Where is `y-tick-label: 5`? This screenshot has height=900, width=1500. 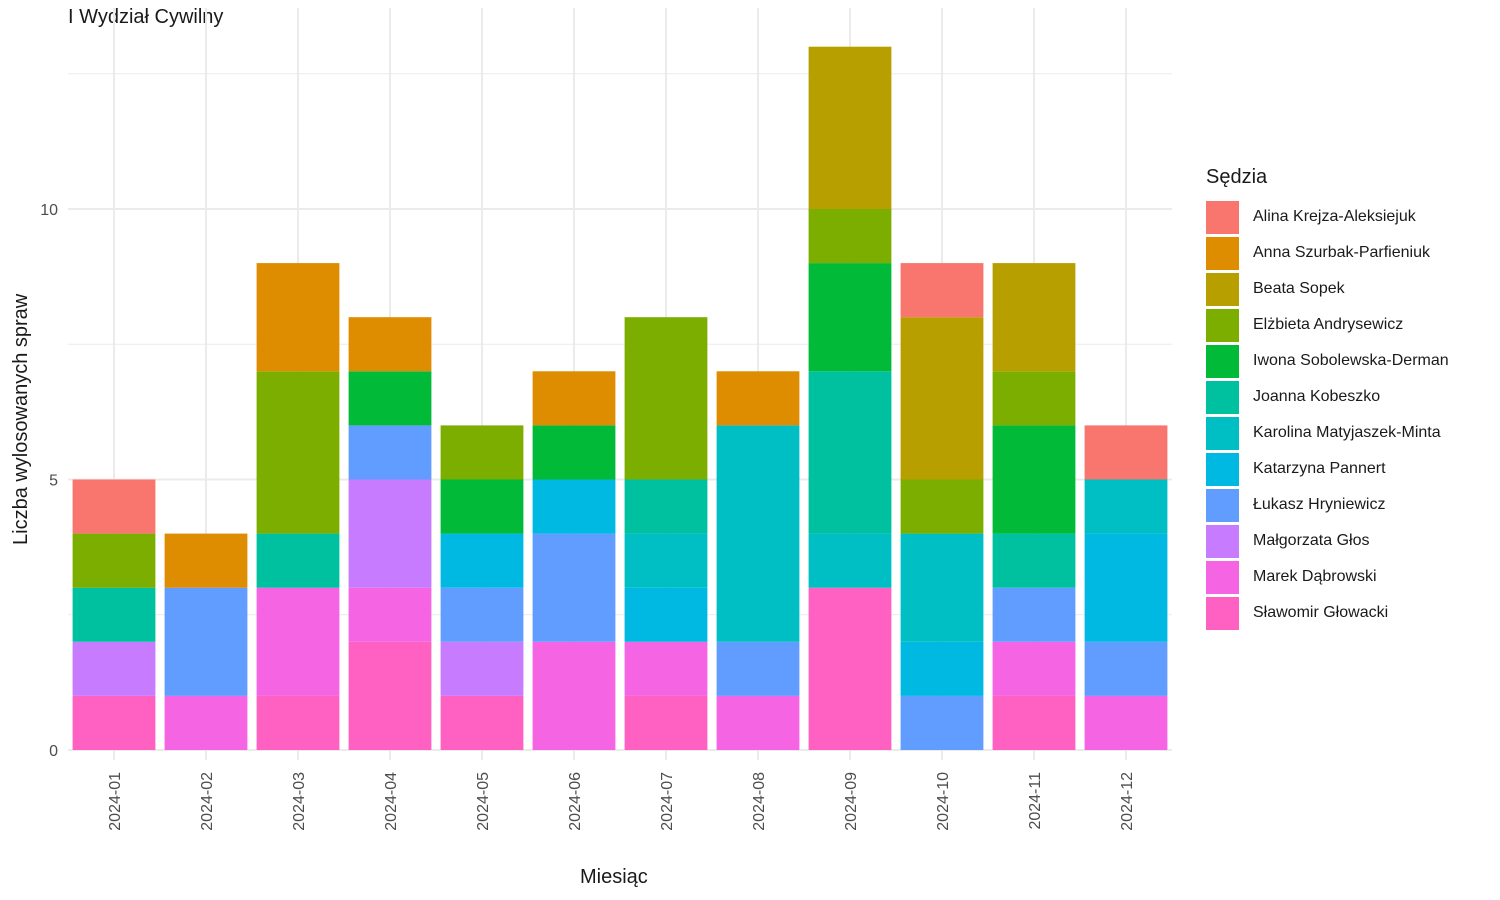 y-tick-label: 5 is located at coordinates (53, 481).